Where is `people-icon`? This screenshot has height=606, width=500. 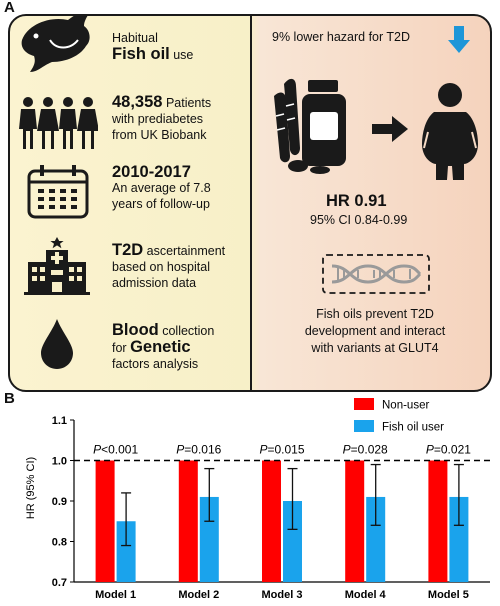
people-icon is located at coordinates (58, 126).